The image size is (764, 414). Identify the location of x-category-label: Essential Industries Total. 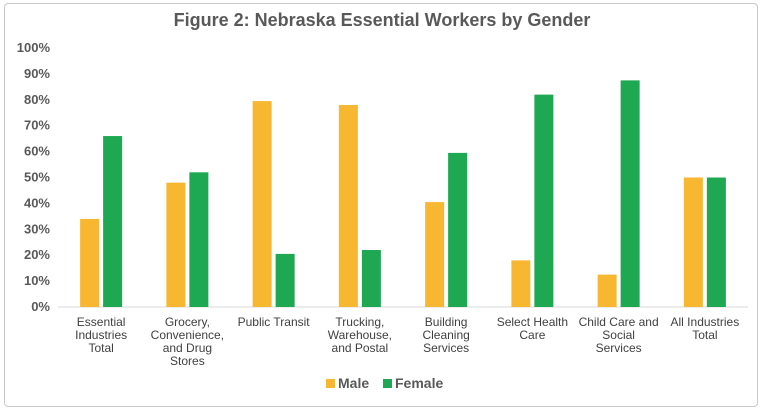
(101, 335).